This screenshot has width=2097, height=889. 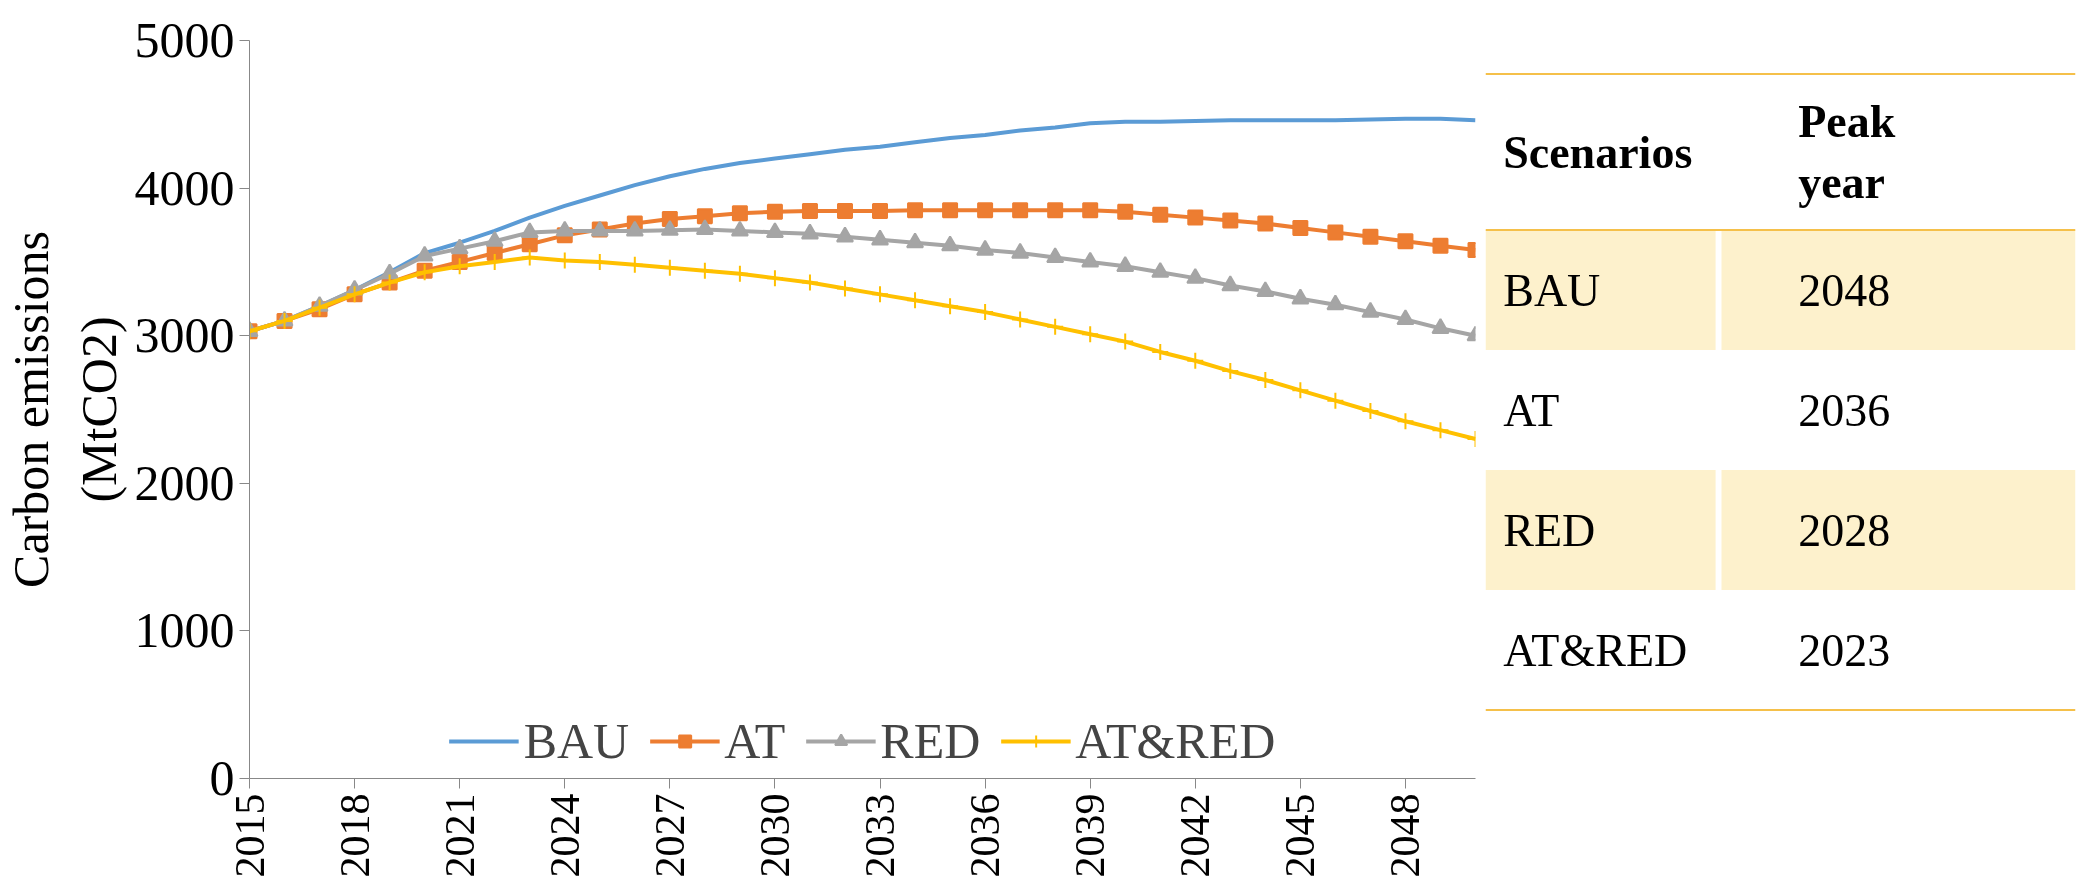 I want to click on category-label: AT&RED, so click(x=1595, y=650).